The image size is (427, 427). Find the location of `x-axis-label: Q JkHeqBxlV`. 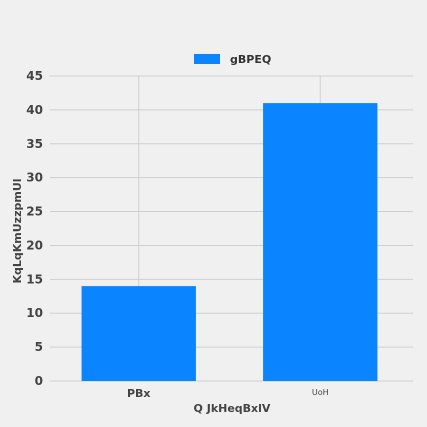

x-axis-label: Q JkHeqBxlV is located at coordinates (232, 408).